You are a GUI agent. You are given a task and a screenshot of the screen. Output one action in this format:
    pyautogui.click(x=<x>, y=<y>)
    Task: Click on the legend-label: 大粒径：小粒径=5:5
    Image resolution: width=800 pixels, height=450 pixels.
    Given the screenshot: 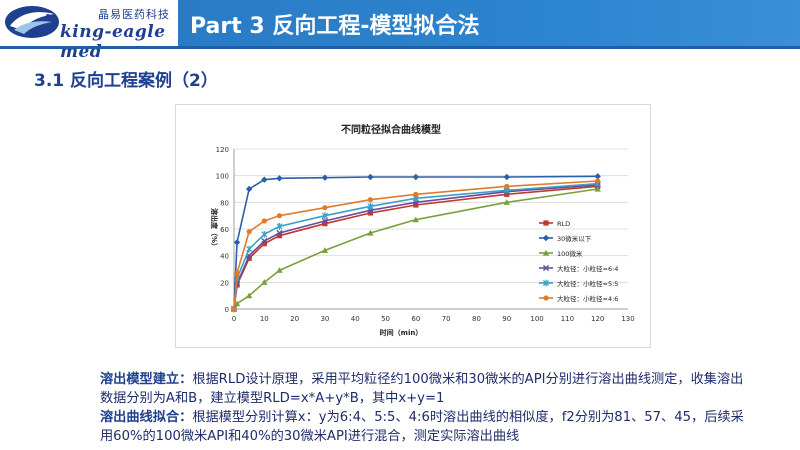 What is the action you would take?
    pyautogui.click(x=587, y=283)
    